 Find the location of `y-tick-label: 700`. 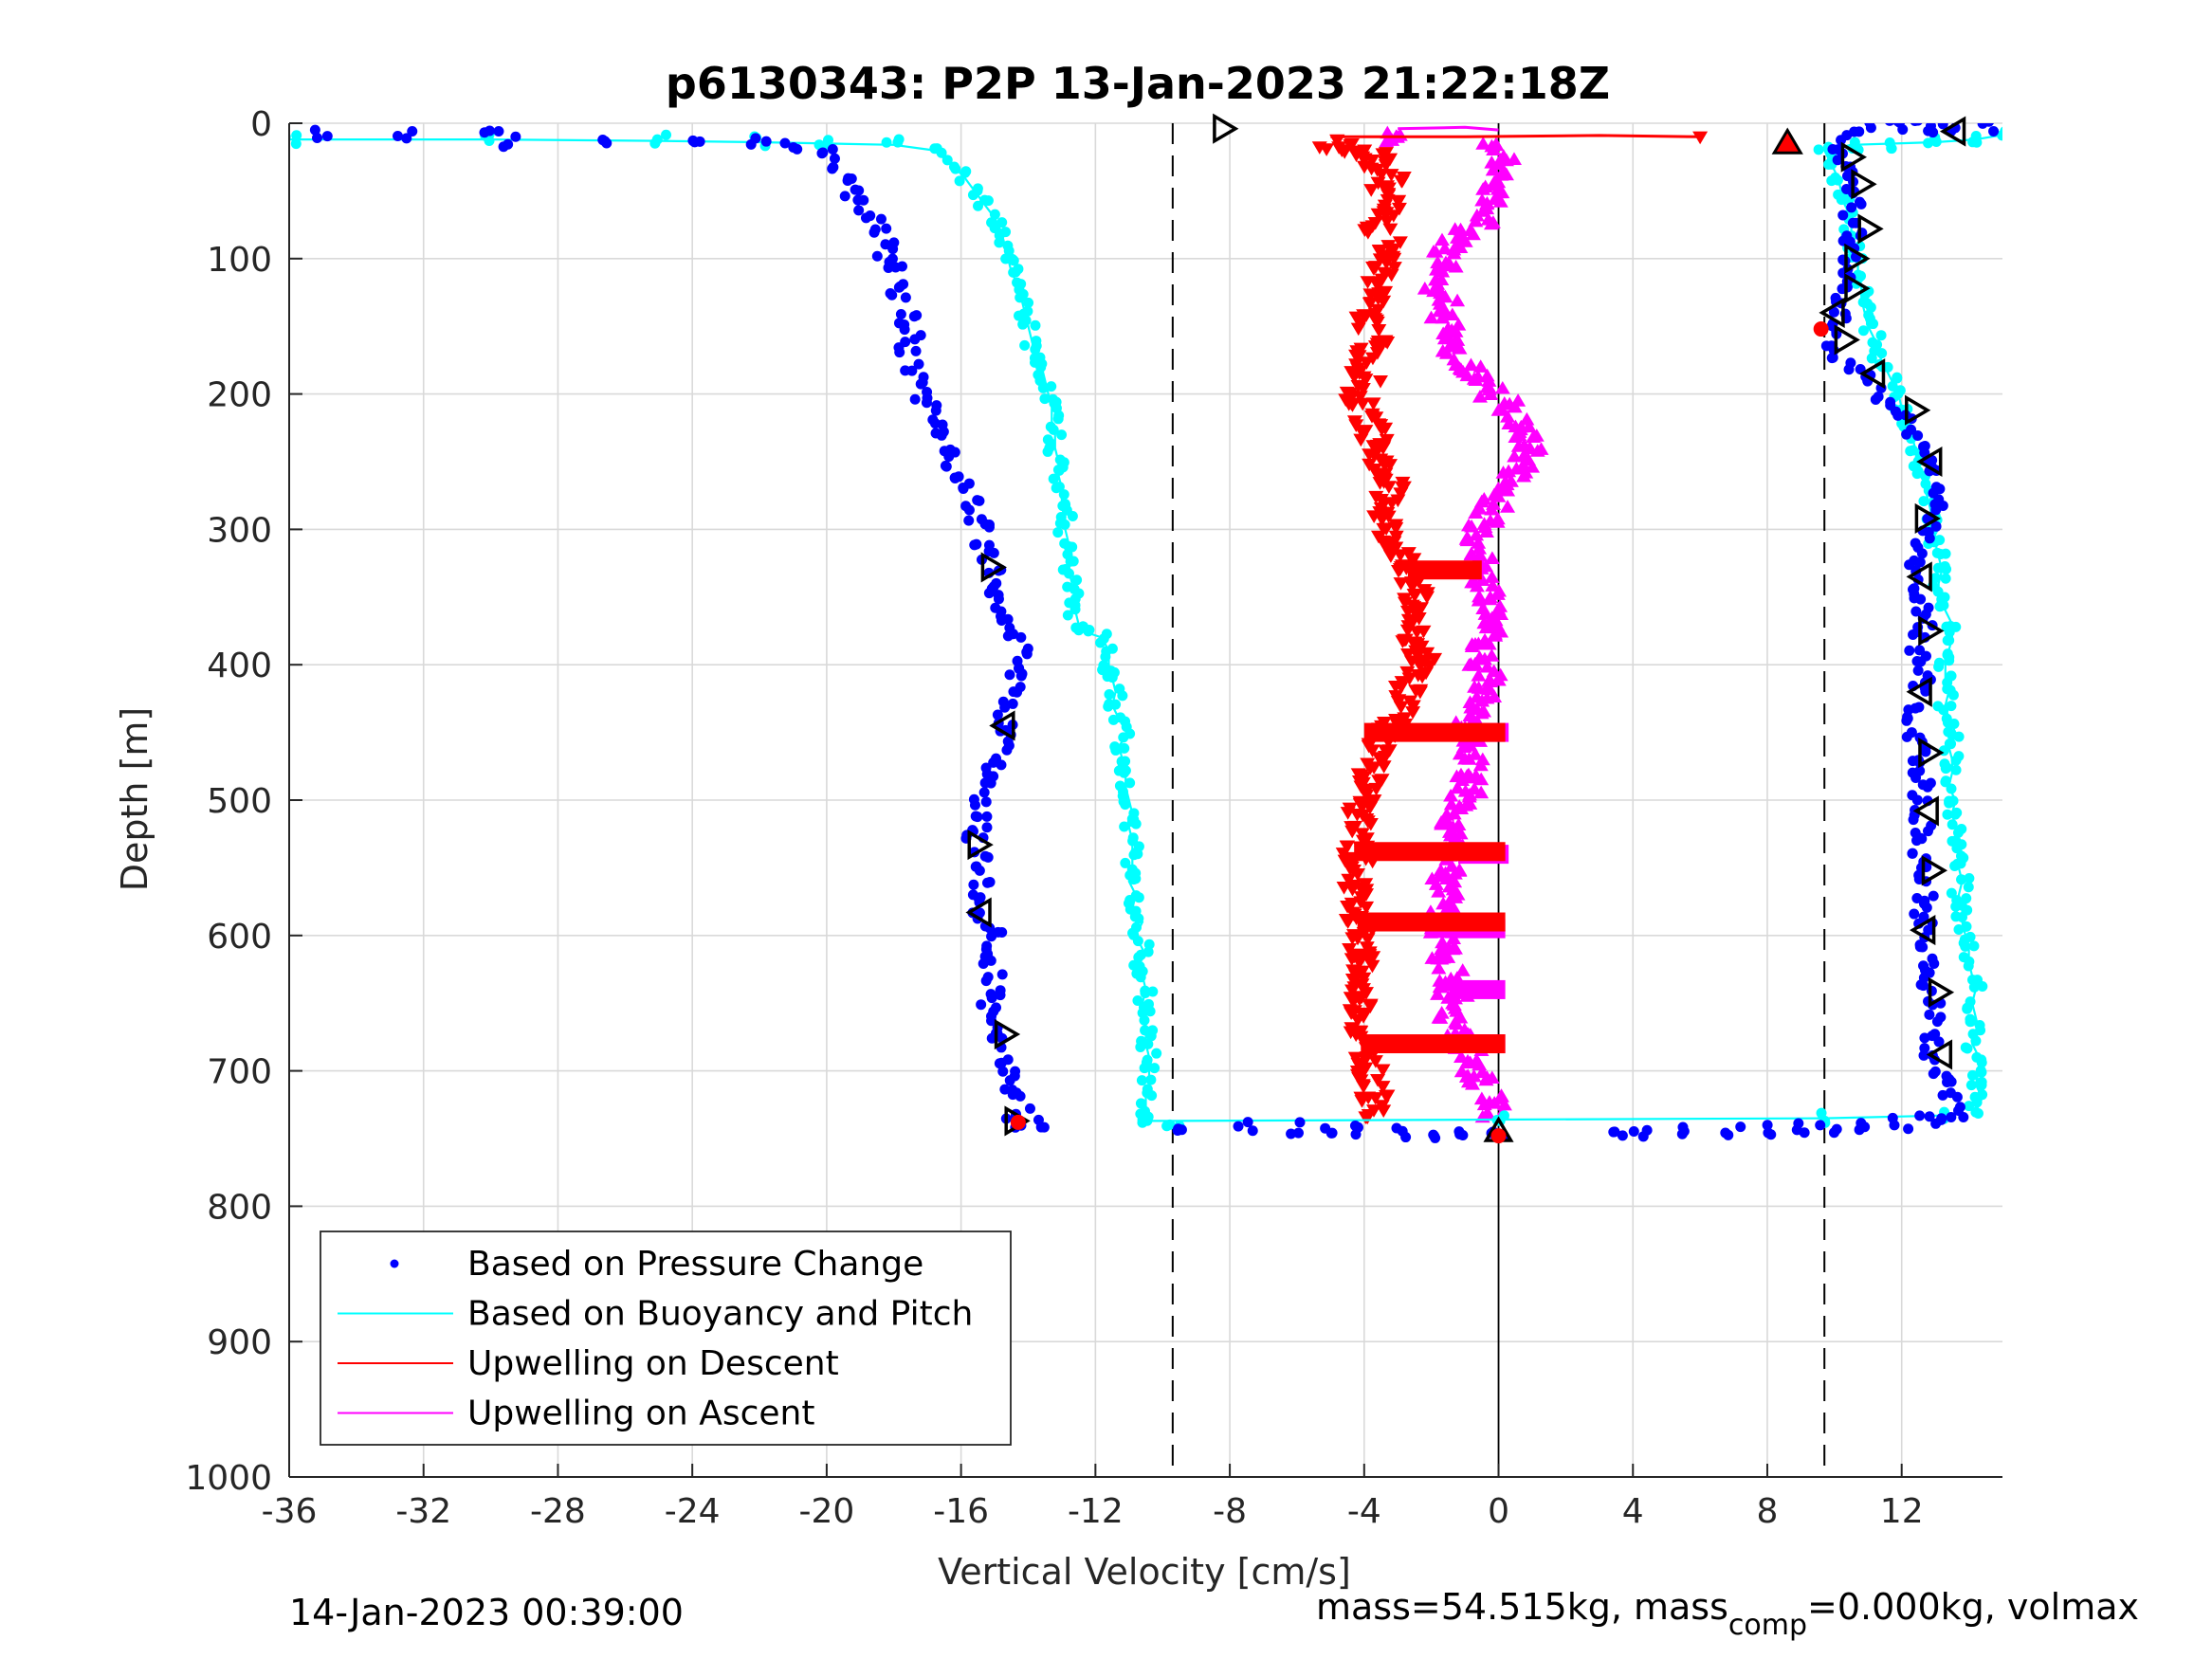

y-tick-label: 700 is located at coordinates (239, 1072).